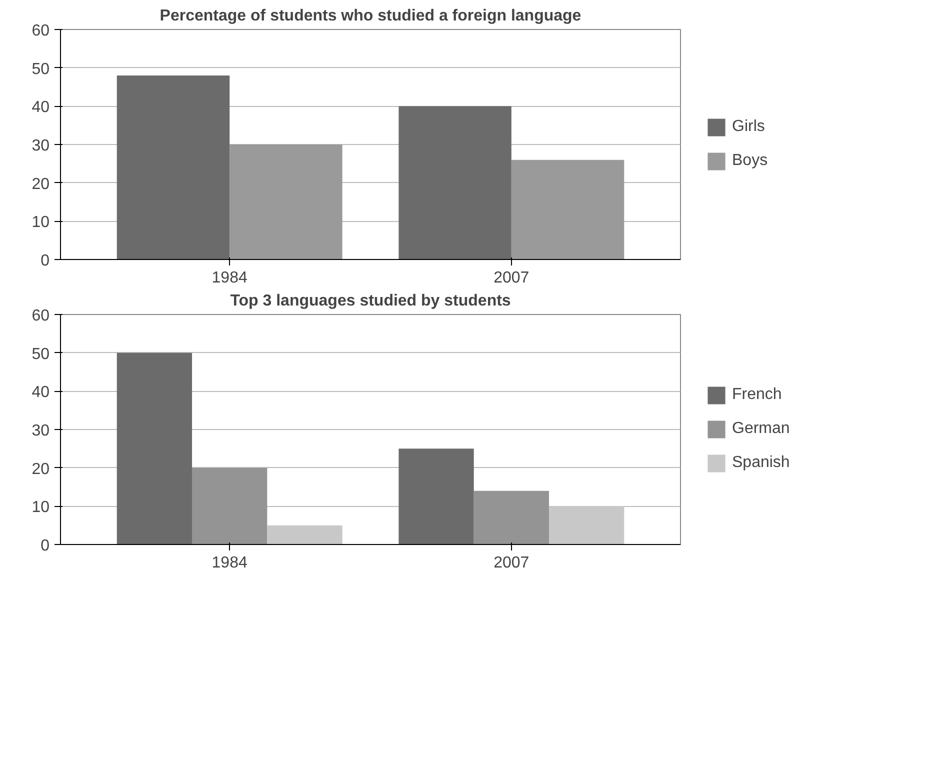 This screenshot has width=950, height=757. I want to click on legend-label: Girls, so click(748, 127).